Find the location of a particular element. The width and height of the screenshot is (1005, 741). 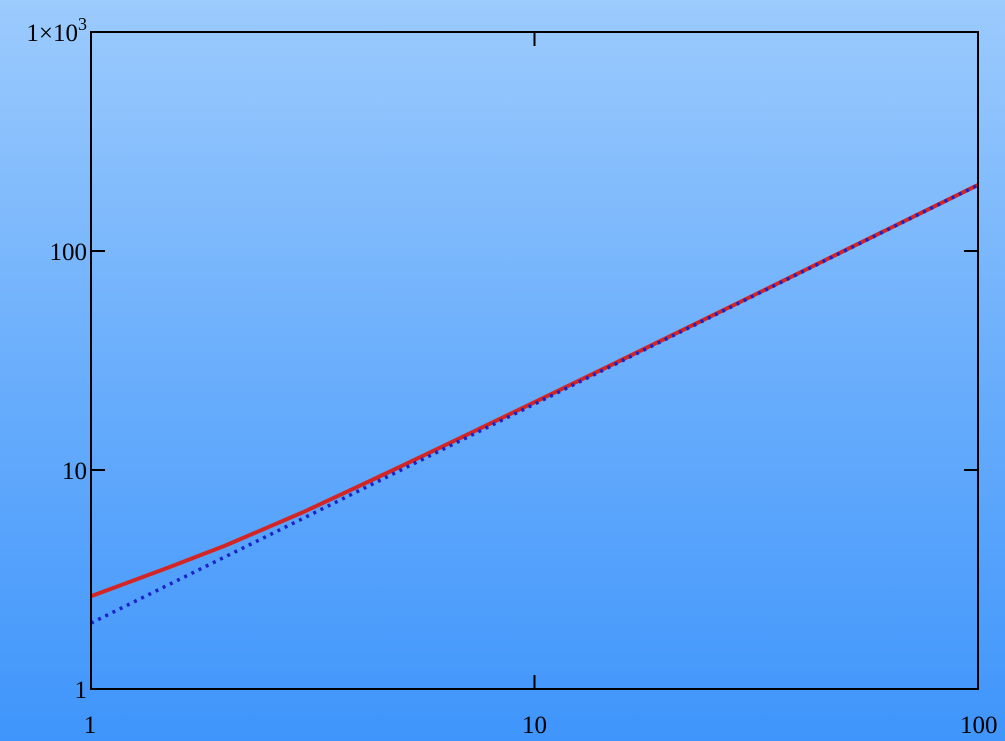

x-tick-label: 100 is located at coordinates (979, 725).